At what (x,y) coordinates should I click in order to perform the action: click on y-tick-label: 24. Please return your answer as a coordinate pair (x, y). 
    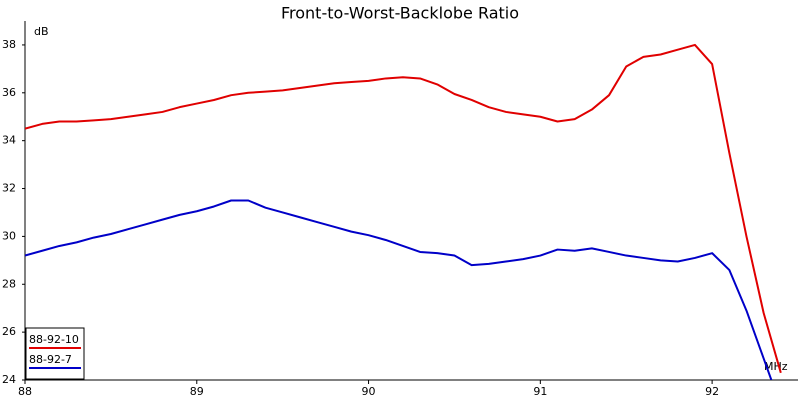
    Looking at the image, I should click on (9, 379).